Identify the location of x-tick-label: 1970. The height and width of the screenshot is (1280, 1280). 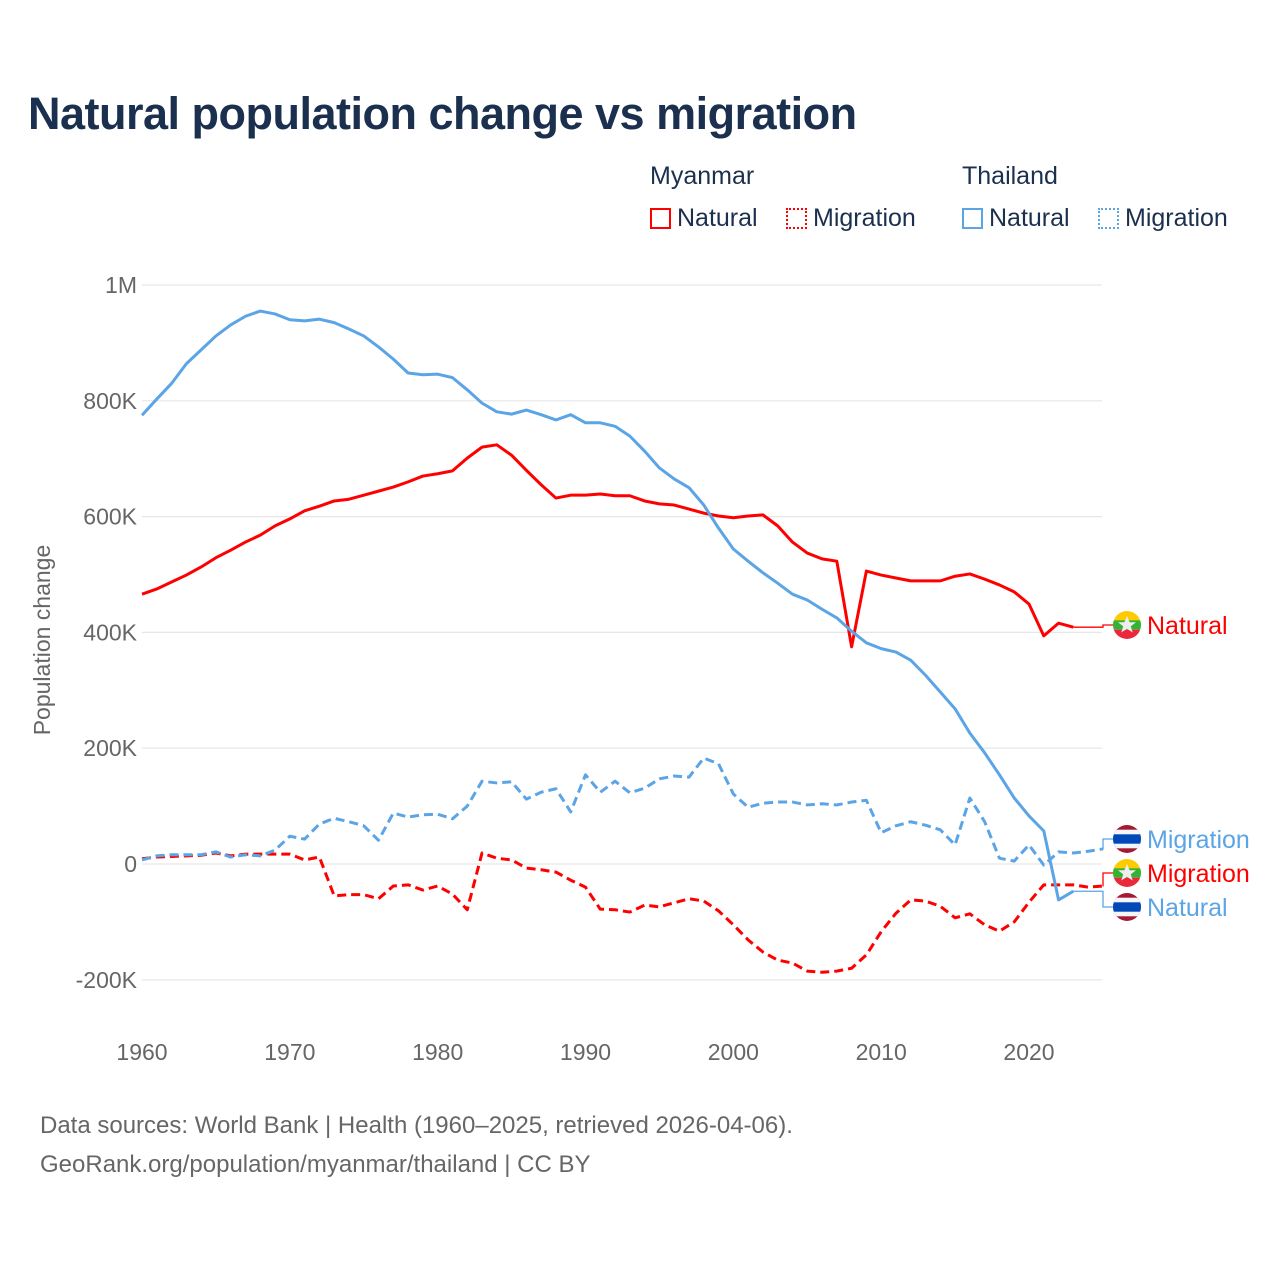
(289, 1052).